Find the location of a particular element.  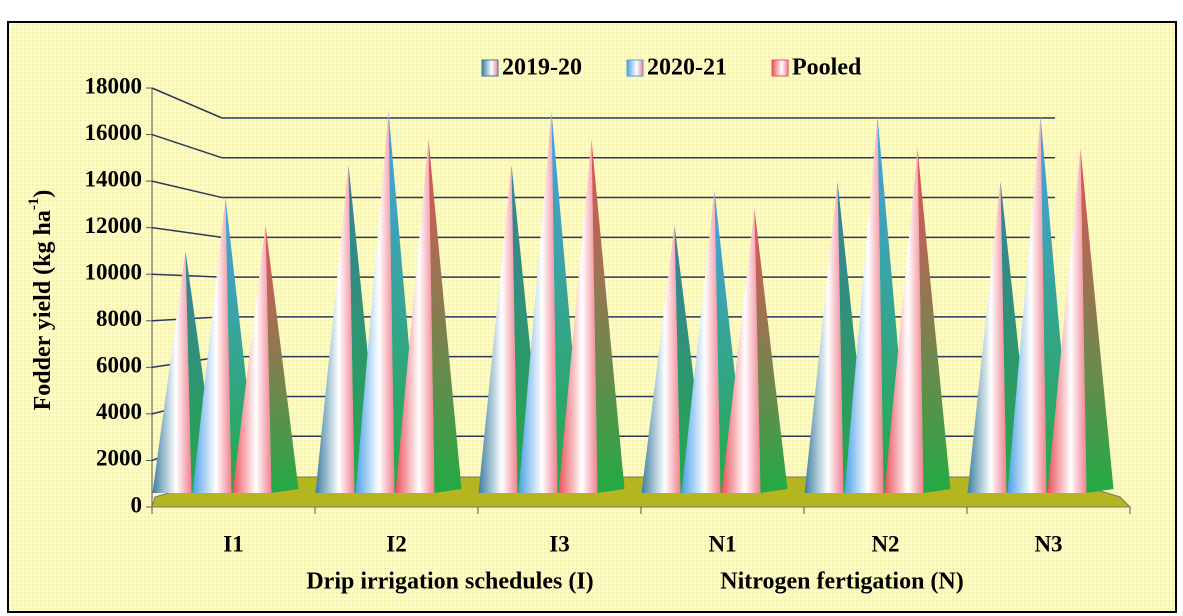

y-tick-label: 12000 is located at coordinates (114, 225).